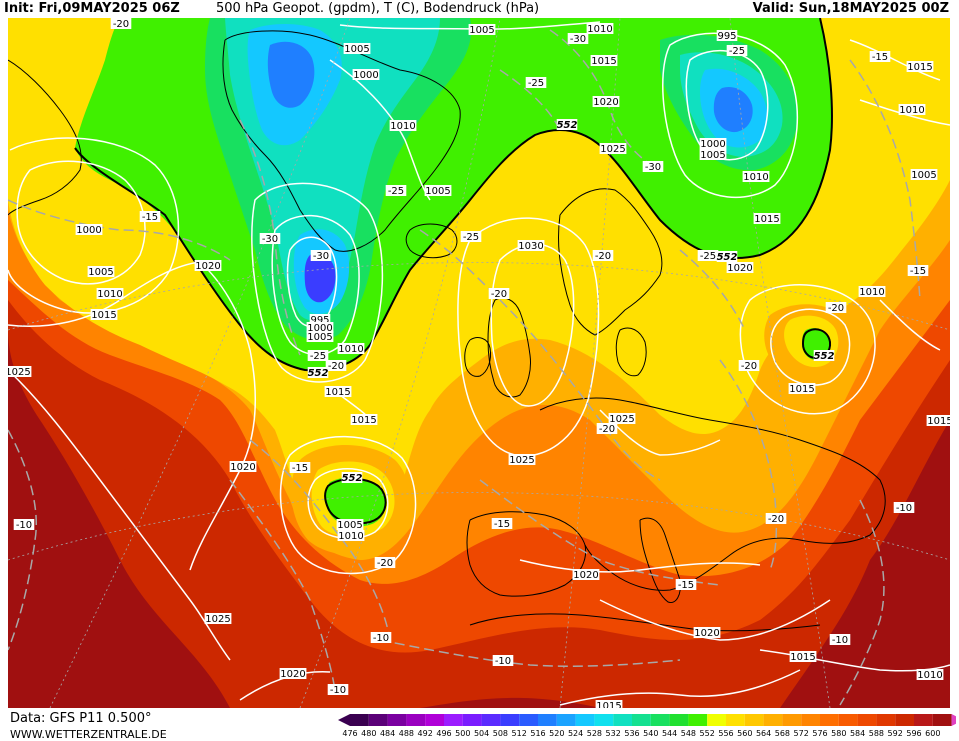 The height and width of the screenshot is (741, 959). I want to click on legend-swatches, so click(647, 720).